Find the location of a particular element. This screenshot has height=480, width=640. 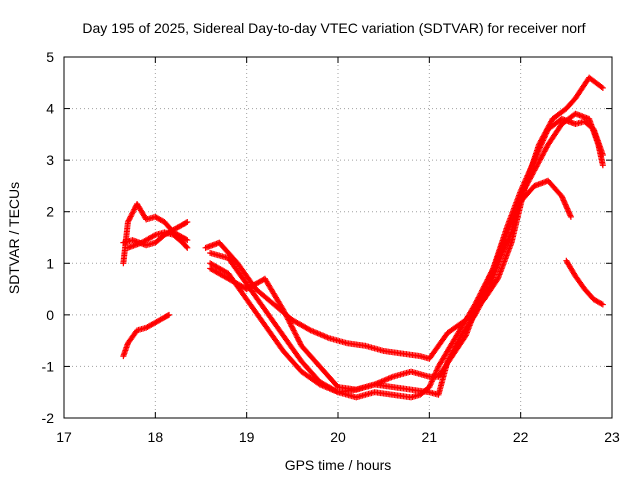

y-tick-label: 1 is located at coordinates (50, 263).